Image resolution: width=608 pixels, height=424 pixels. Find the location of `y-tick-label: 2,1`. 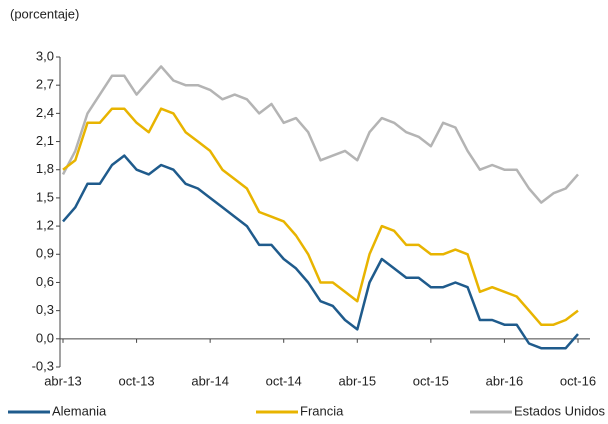

y-tick-label: 2,1 is located at coordinates (45, 140).